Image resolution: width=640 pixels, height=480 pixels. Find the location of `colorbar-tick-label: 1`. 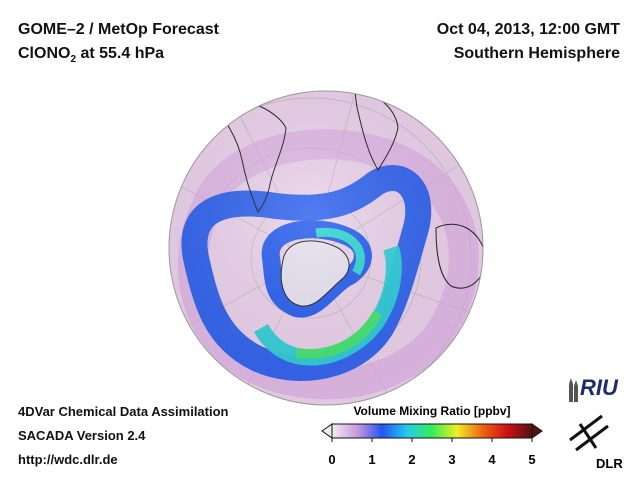

colorbar-tick-label: 1 is located at coordinates (371, 459).